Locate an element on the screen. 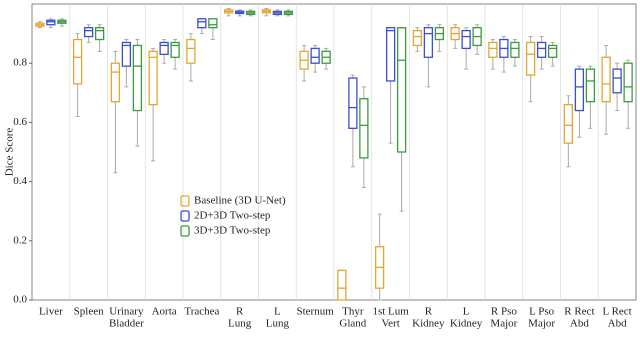 This screenshot has width=640, height=354. x-tick-label: L Pso is located at coordinates (541, 312).